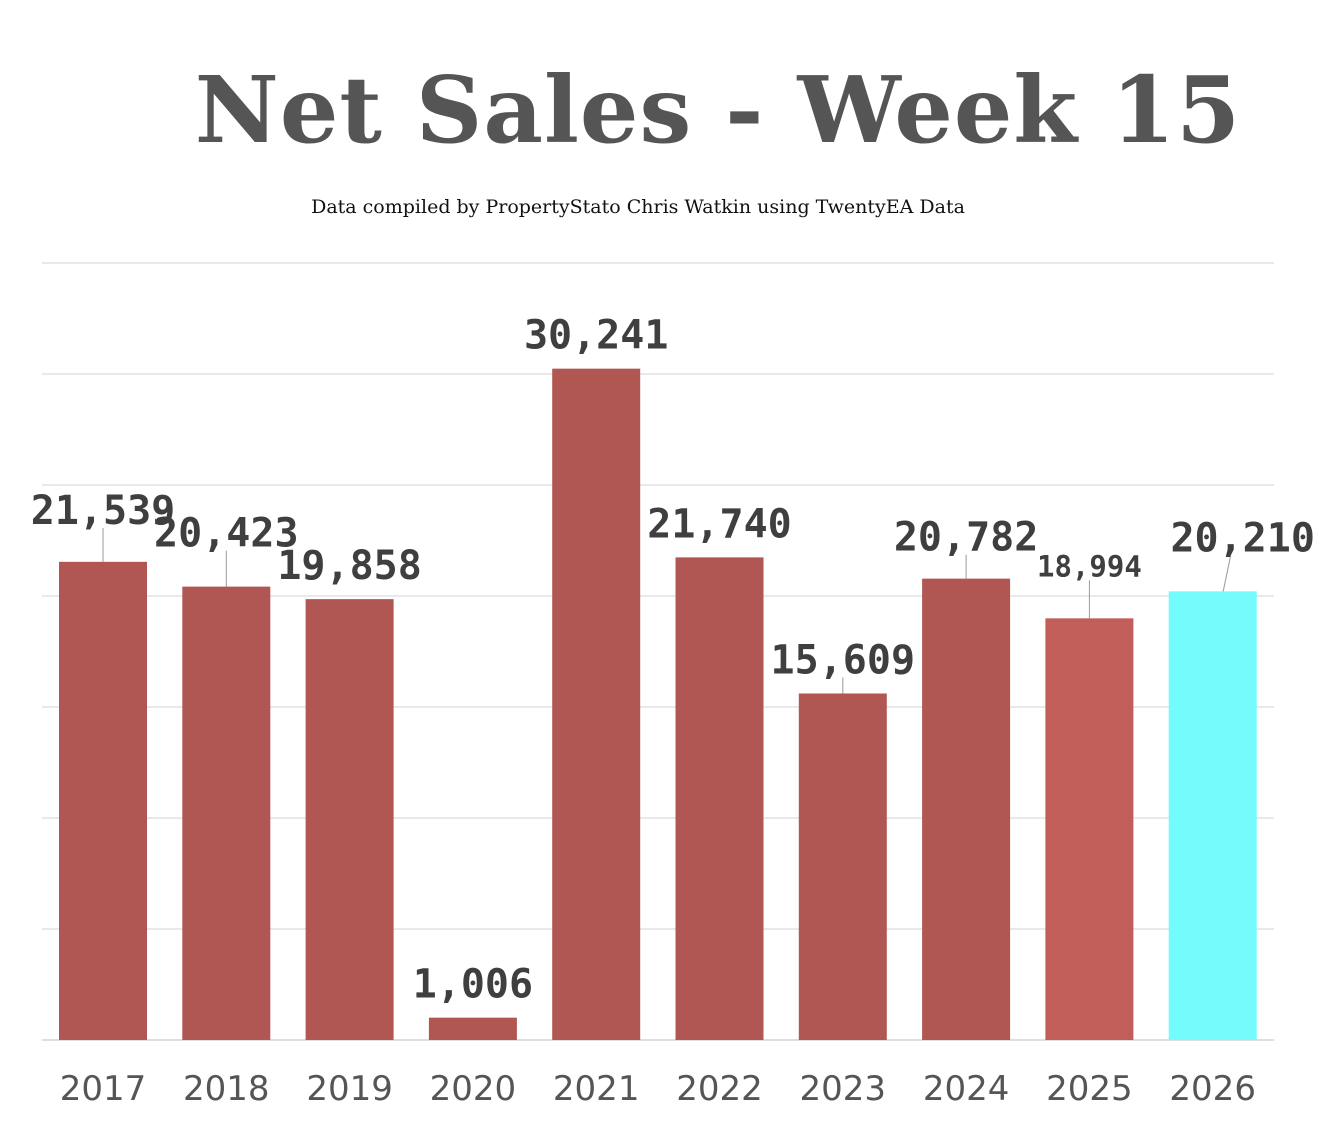  What do you see at coordinates (596, 704) in the screenshot?
I see `bar-2021` at bounding box center [596, 704].